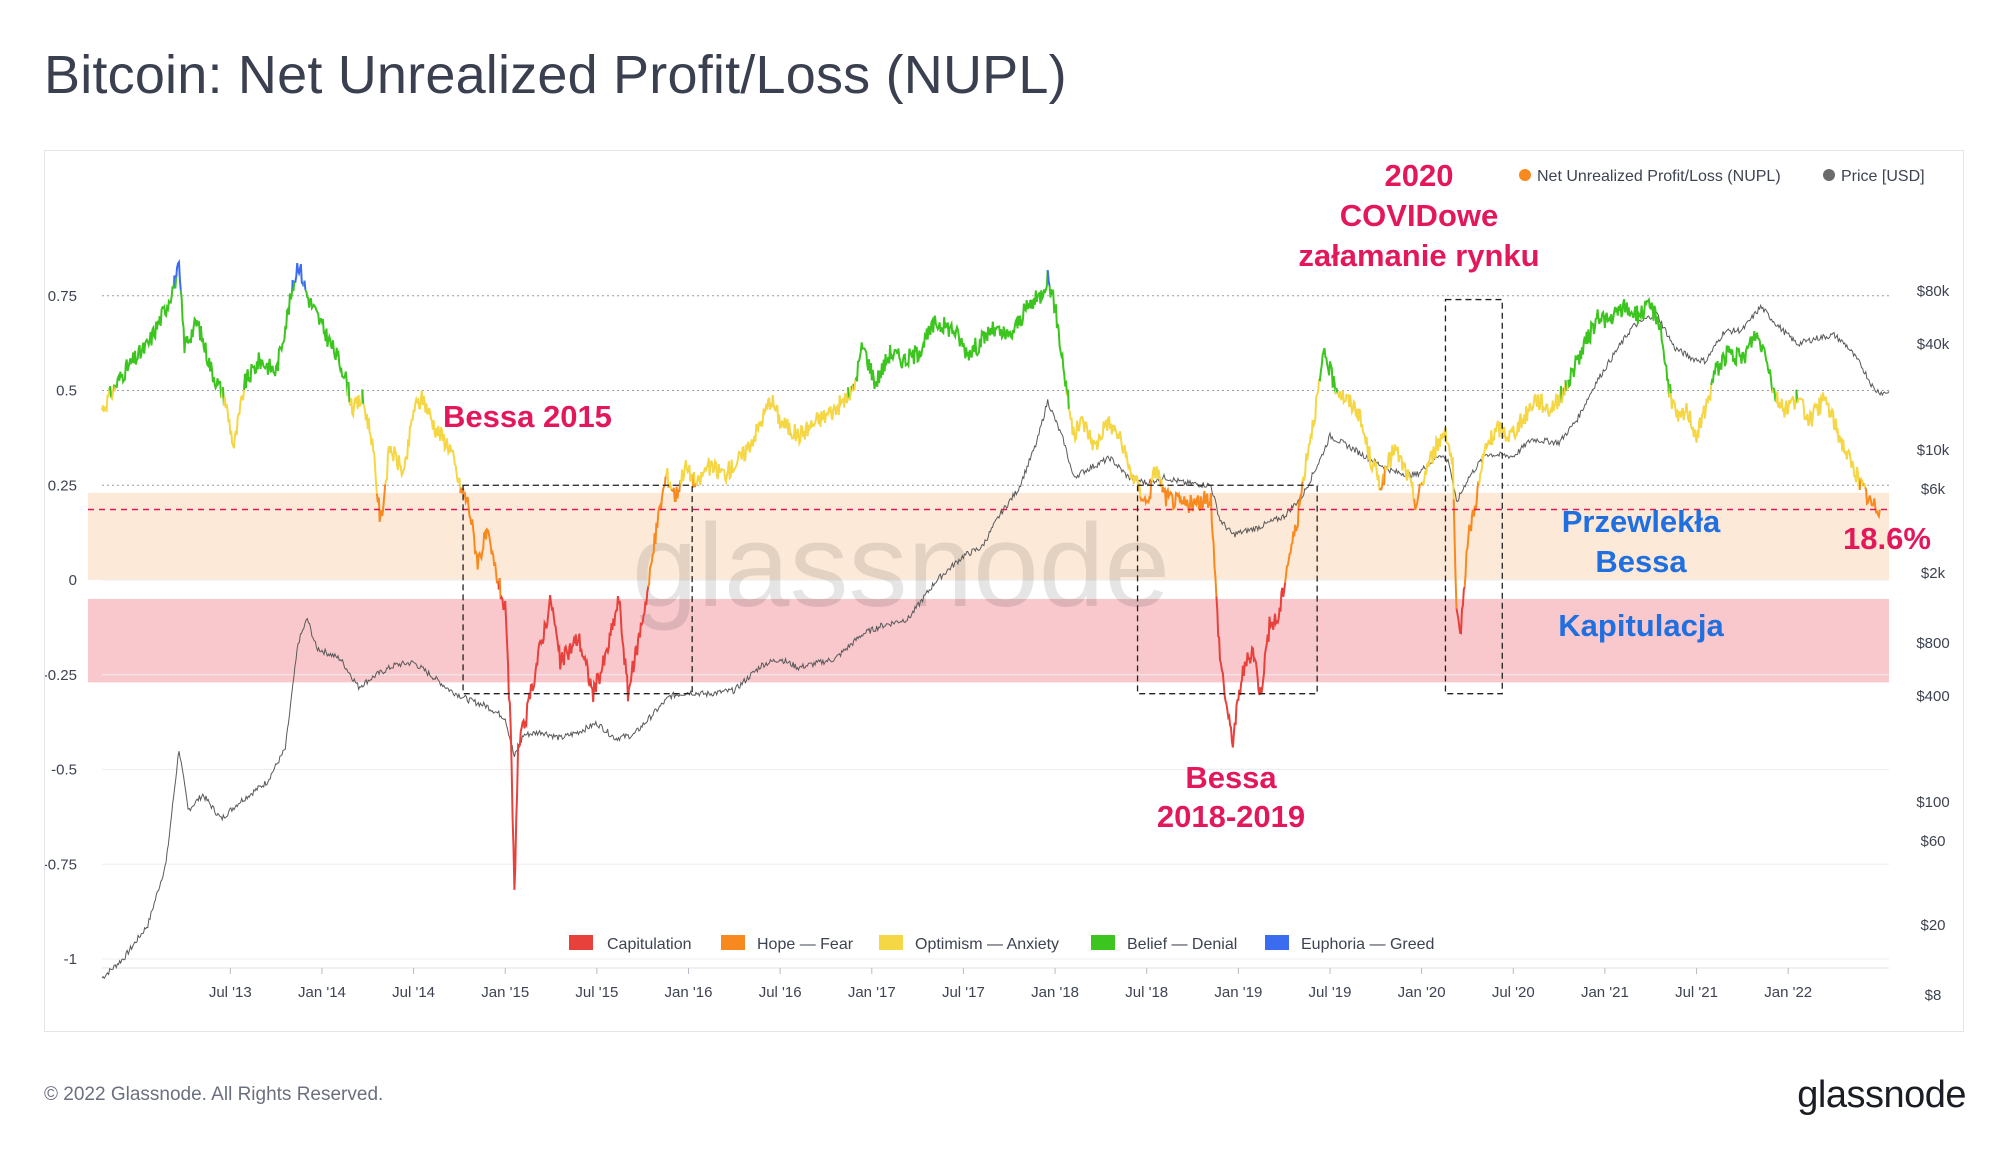 This screenshot has height=1152, width=2000. What do you see at coordinates (987, 944) in the screenshot?
I see `legend-optimism-label: Optimism — Anxiety` at bounding box center [987, 944].